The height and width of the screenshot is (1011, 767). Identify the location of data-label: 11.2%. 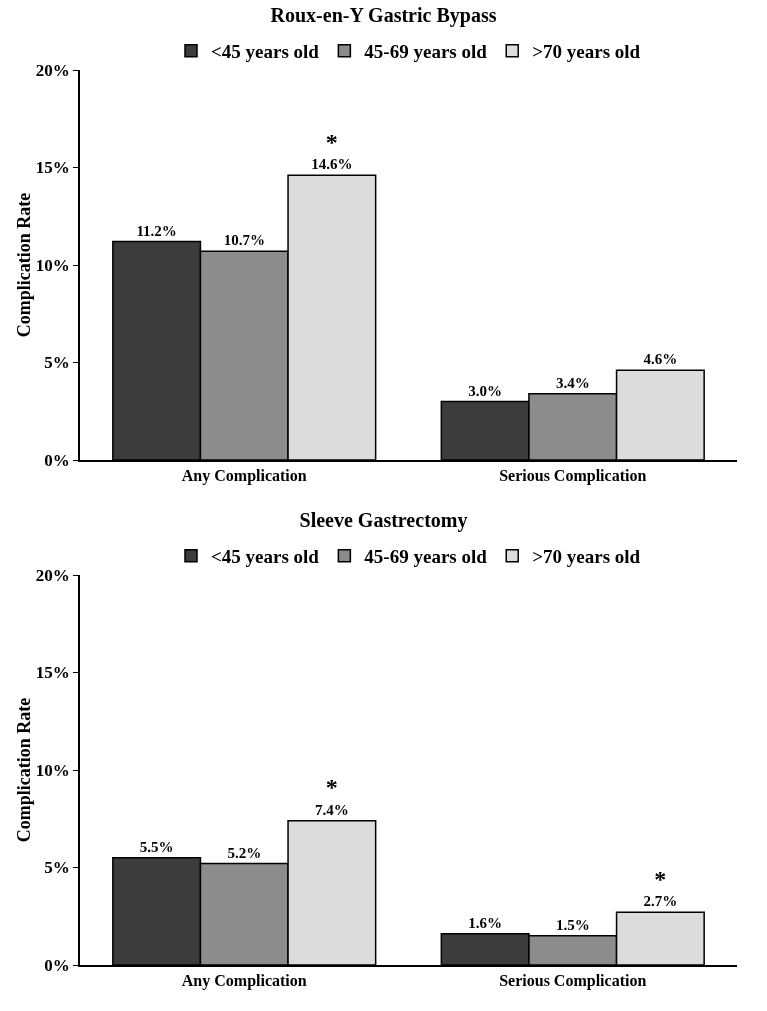
(156, 230).